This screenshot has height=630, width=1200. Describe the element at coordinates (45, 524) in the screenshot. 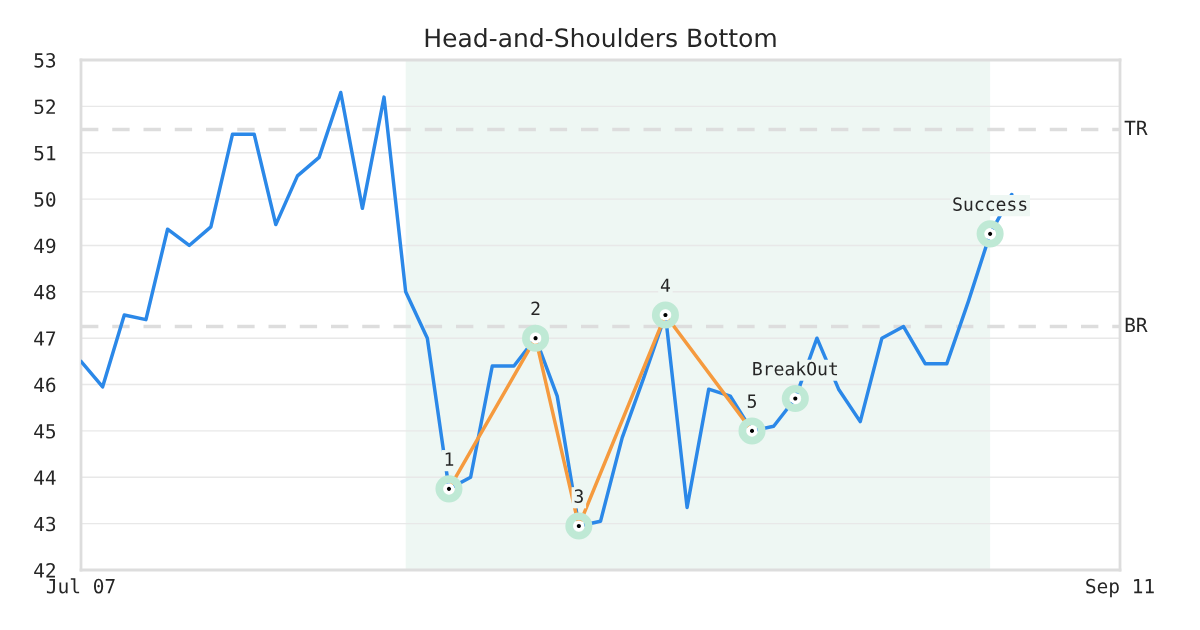

I see `y-tick-label: 43` at that location.